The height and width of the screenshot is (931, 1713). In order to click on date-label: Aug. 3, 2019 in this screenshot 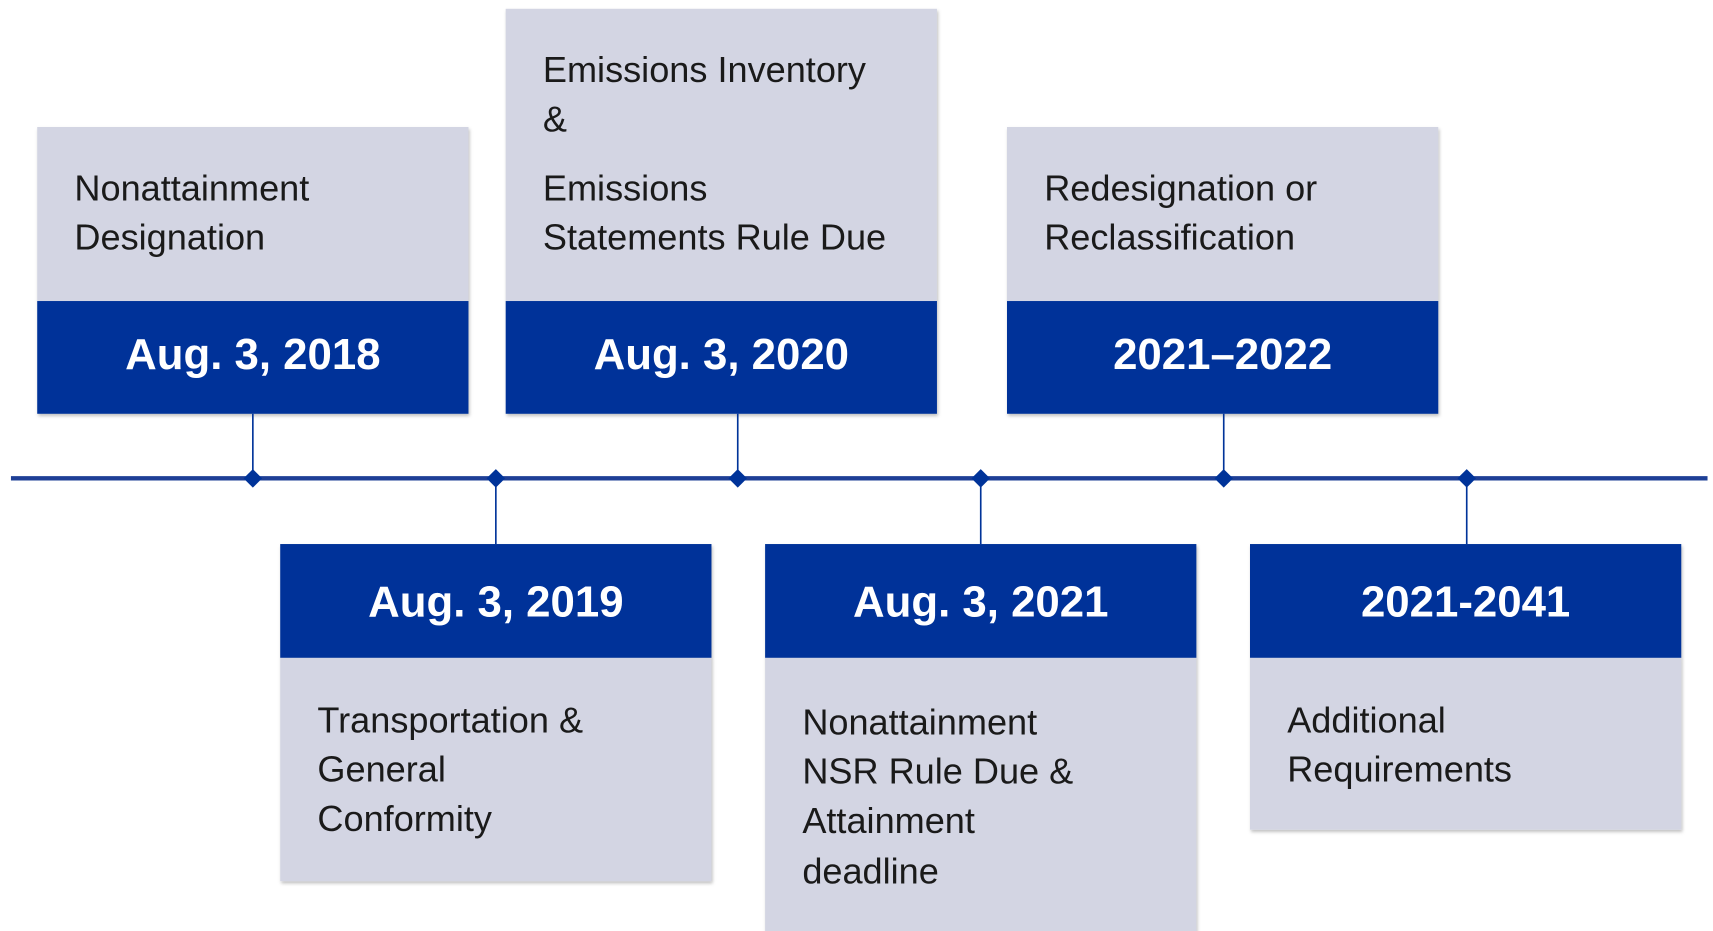, I will do `click(495, 601)`.